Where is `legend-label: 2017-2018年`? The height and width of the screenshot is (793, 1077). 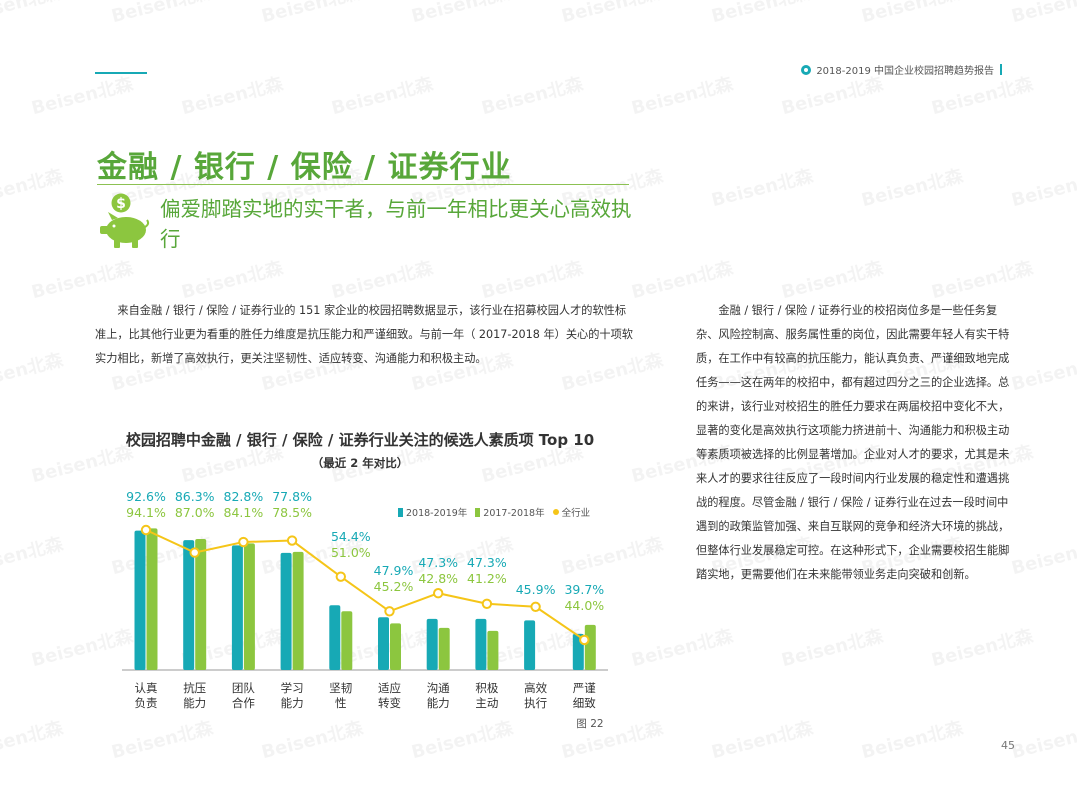
legend-label: 2017-2018年 is located at coordinates (514, 513).